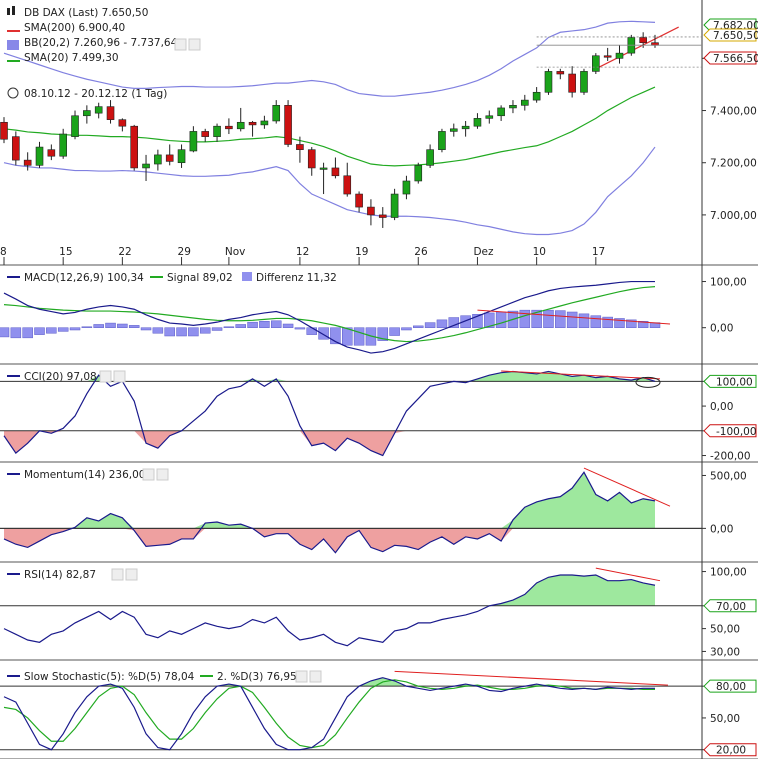 The width and height of the screenshot is (758, 763). What do you see at coordinates (627, 487) in the screenshot?
I see `momentum-trendline` at bounding box center [627, 487].